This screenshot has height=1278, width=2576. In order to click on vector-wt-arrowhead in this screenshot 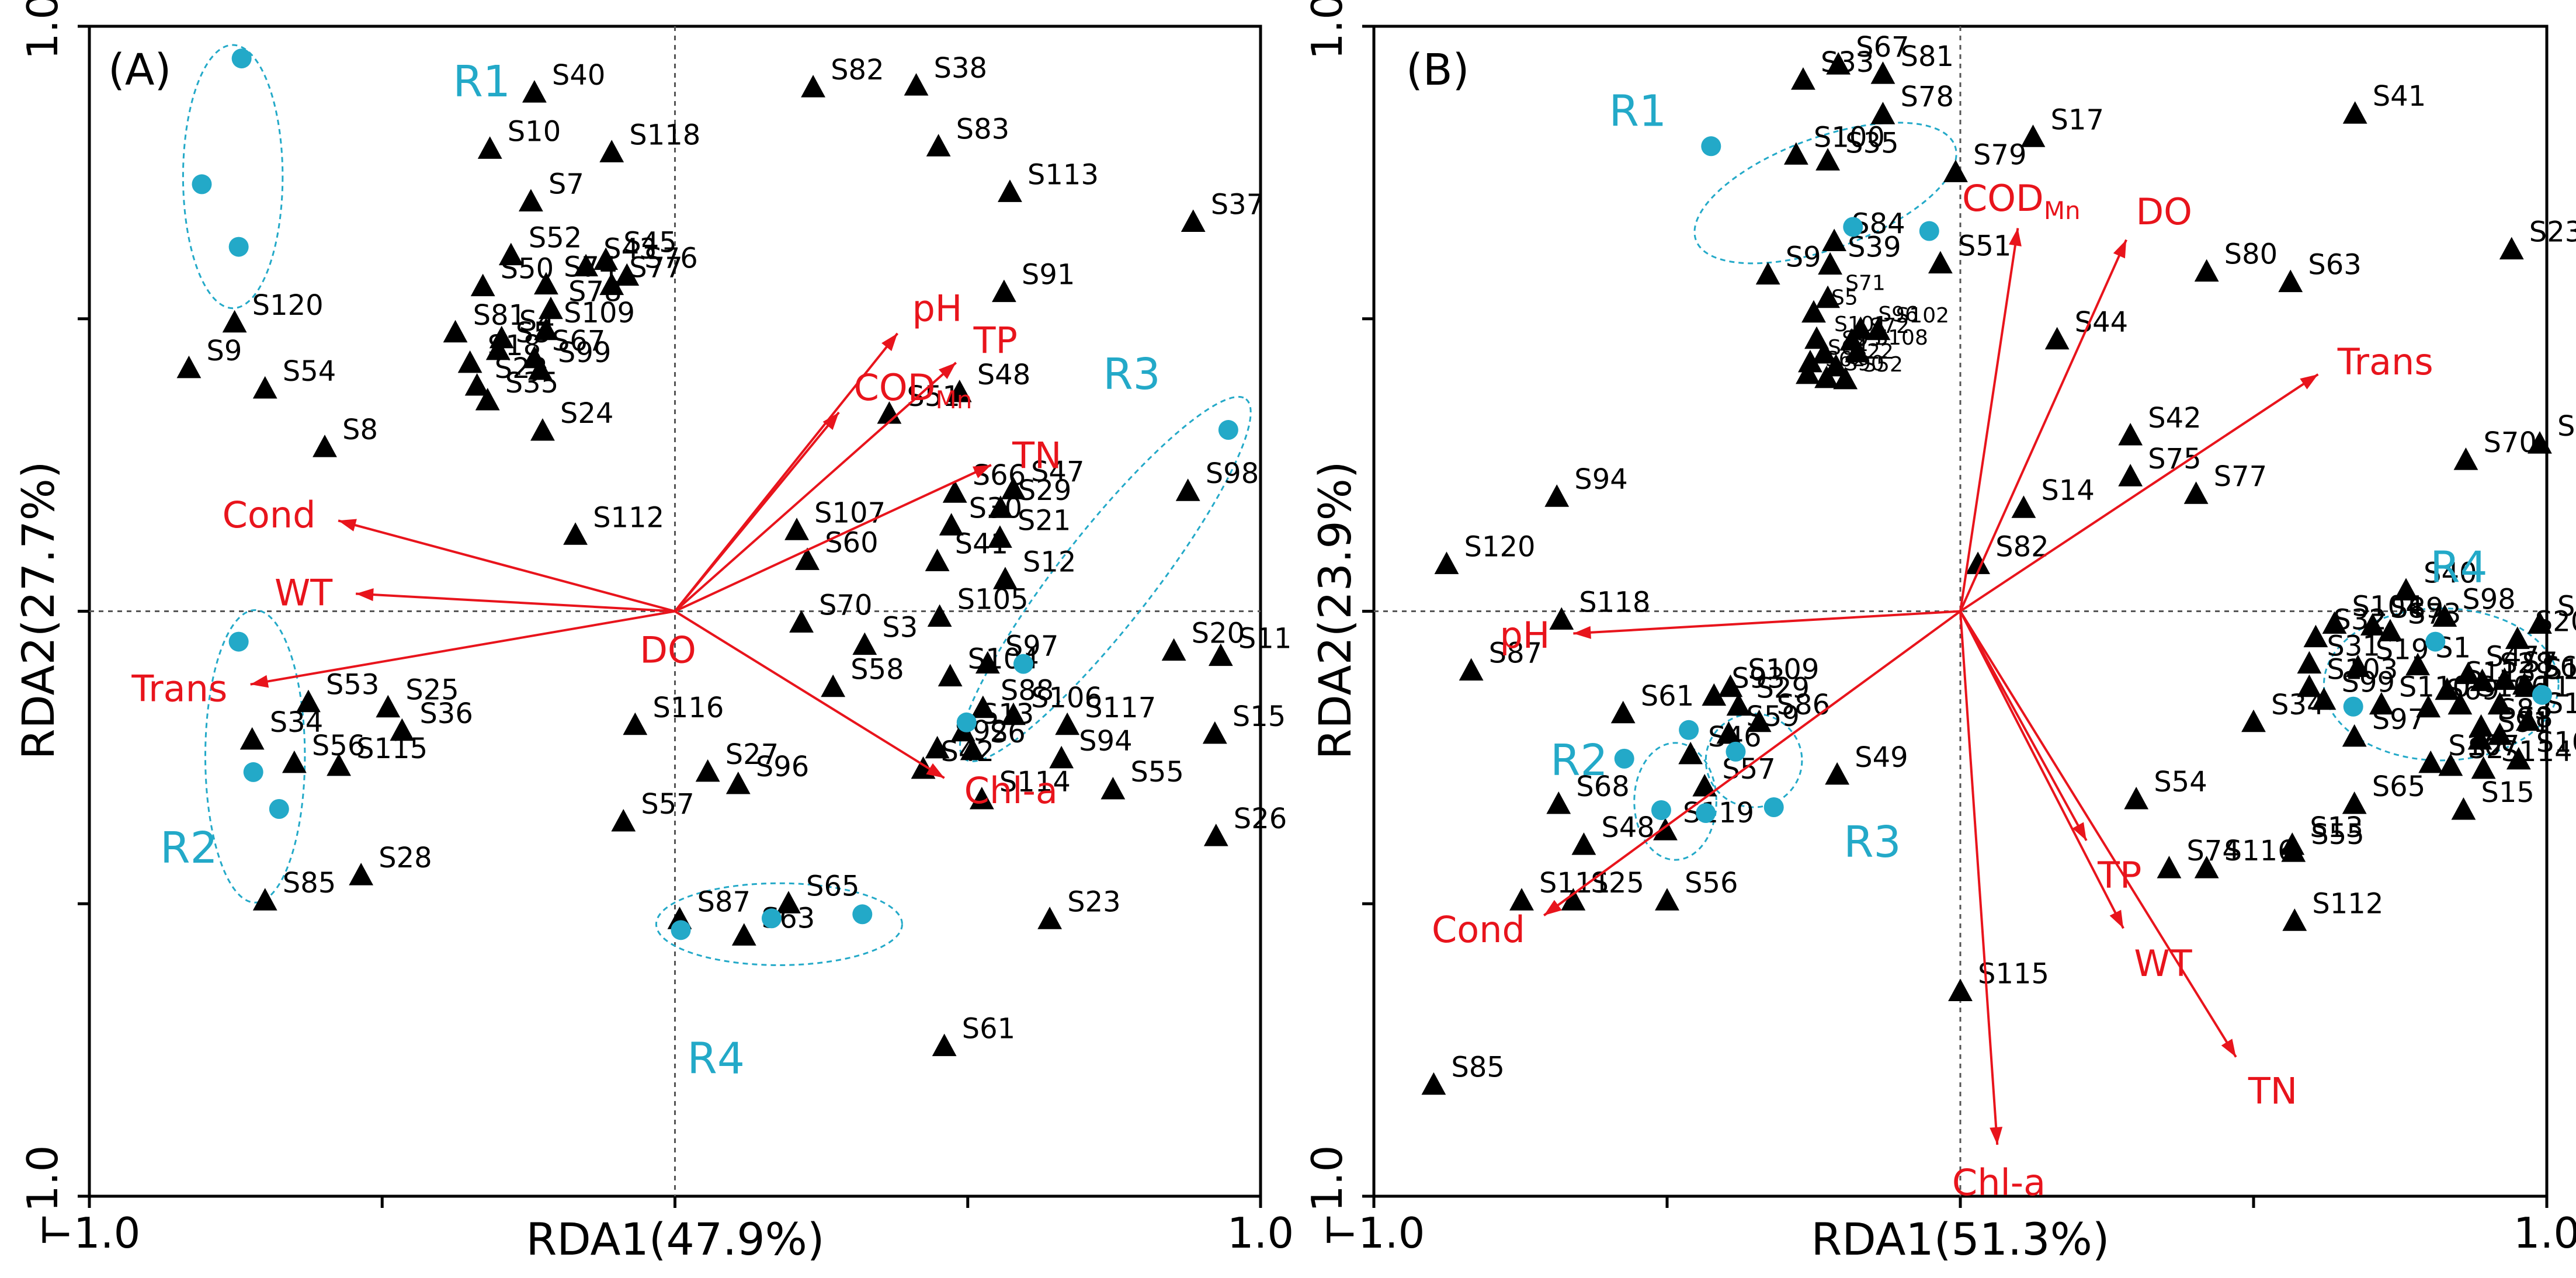, I will do `click(365, 595)`.